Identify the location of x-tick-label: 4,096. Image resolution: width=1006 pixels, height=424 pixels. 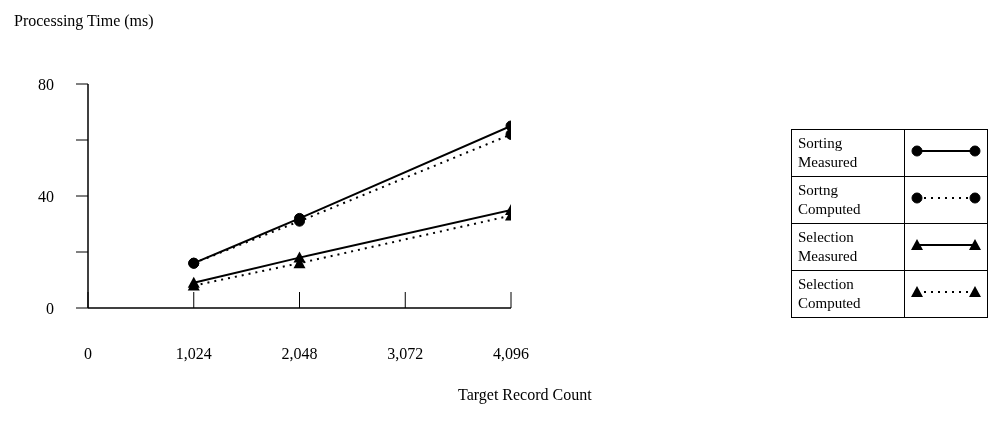
(511, 354).